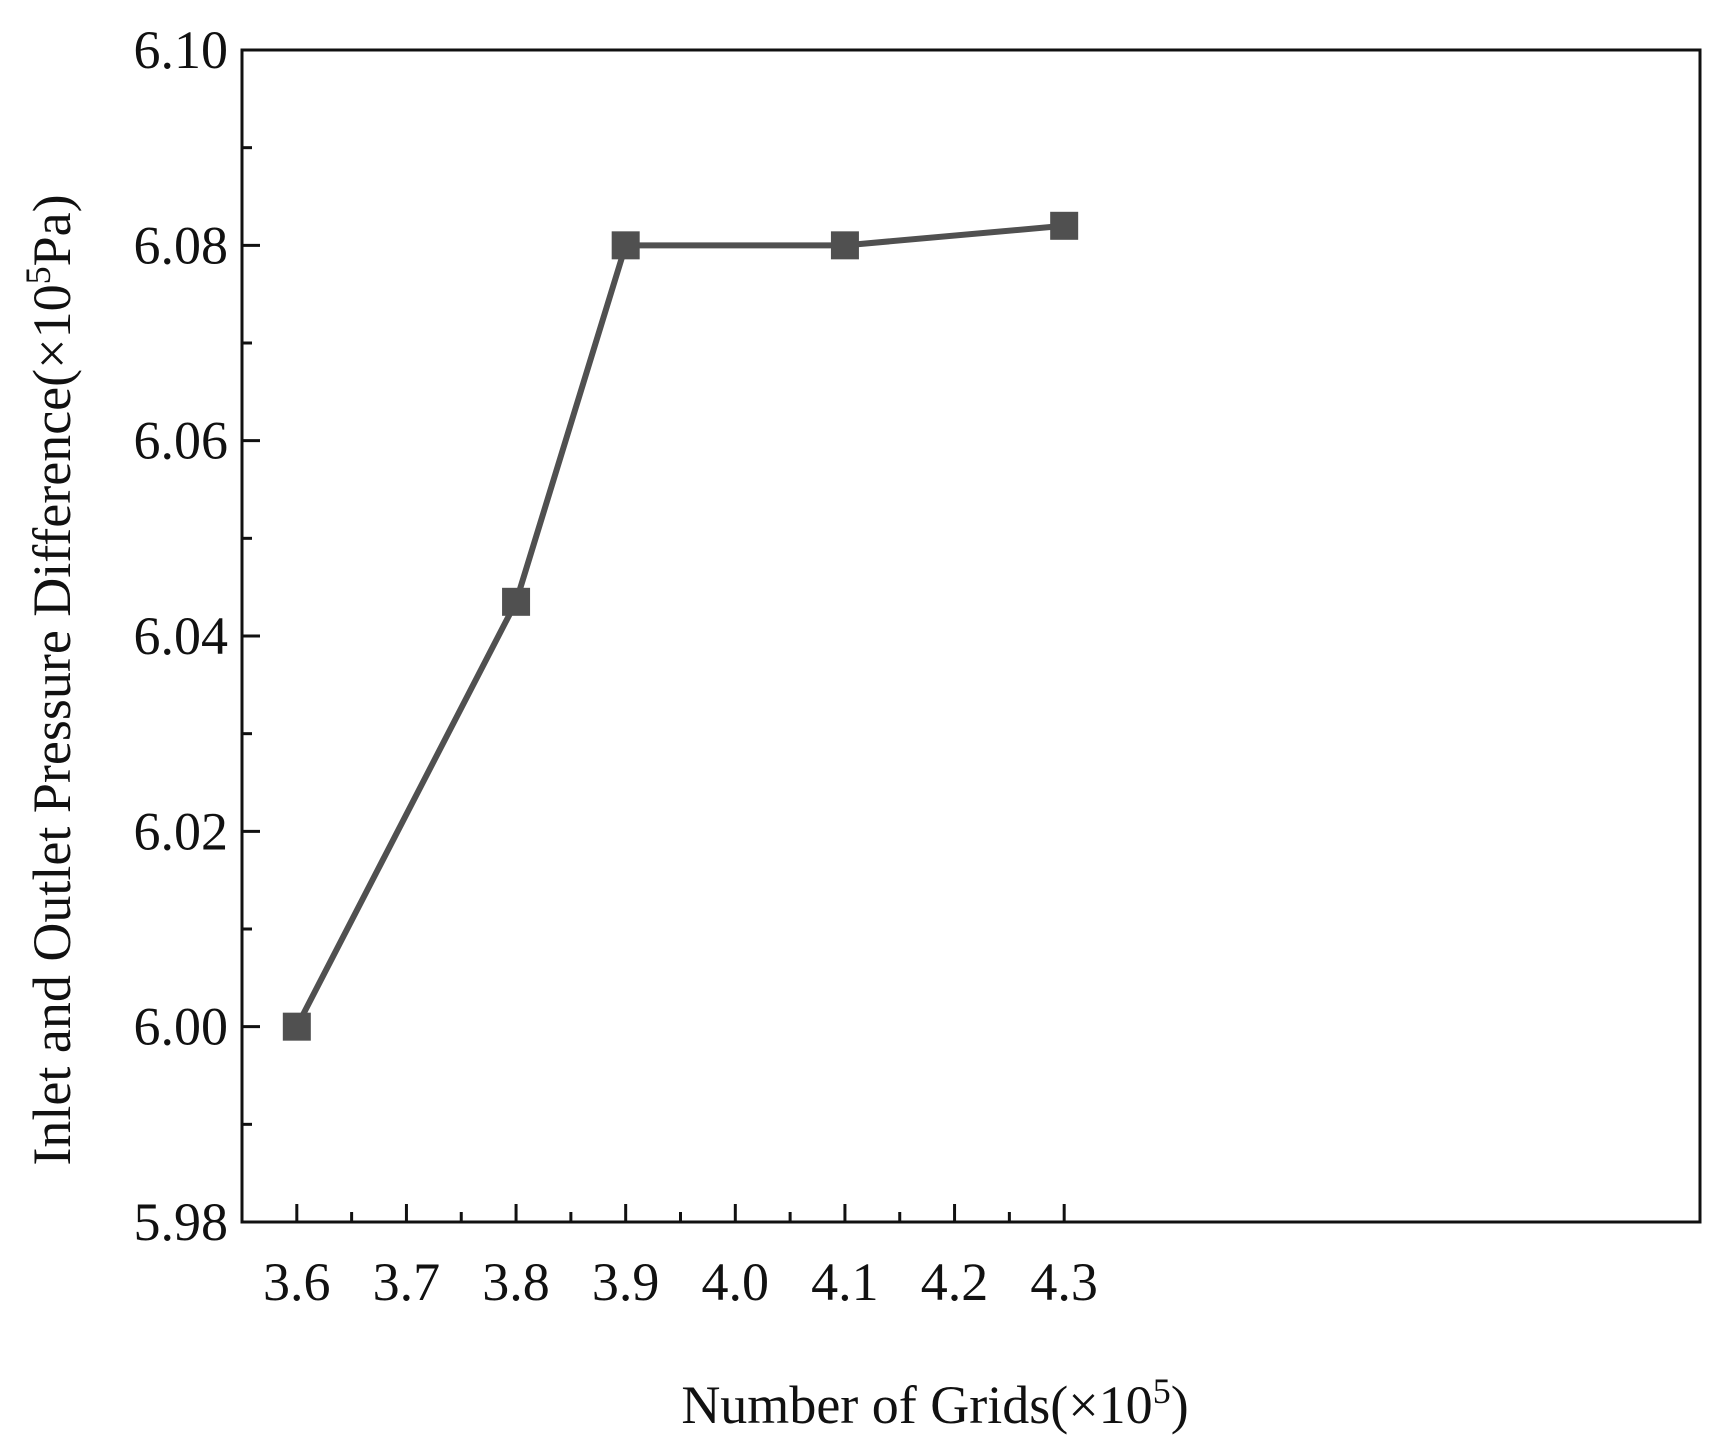  I want to click on y-tick-label: 6.00, so click(181, 1027).